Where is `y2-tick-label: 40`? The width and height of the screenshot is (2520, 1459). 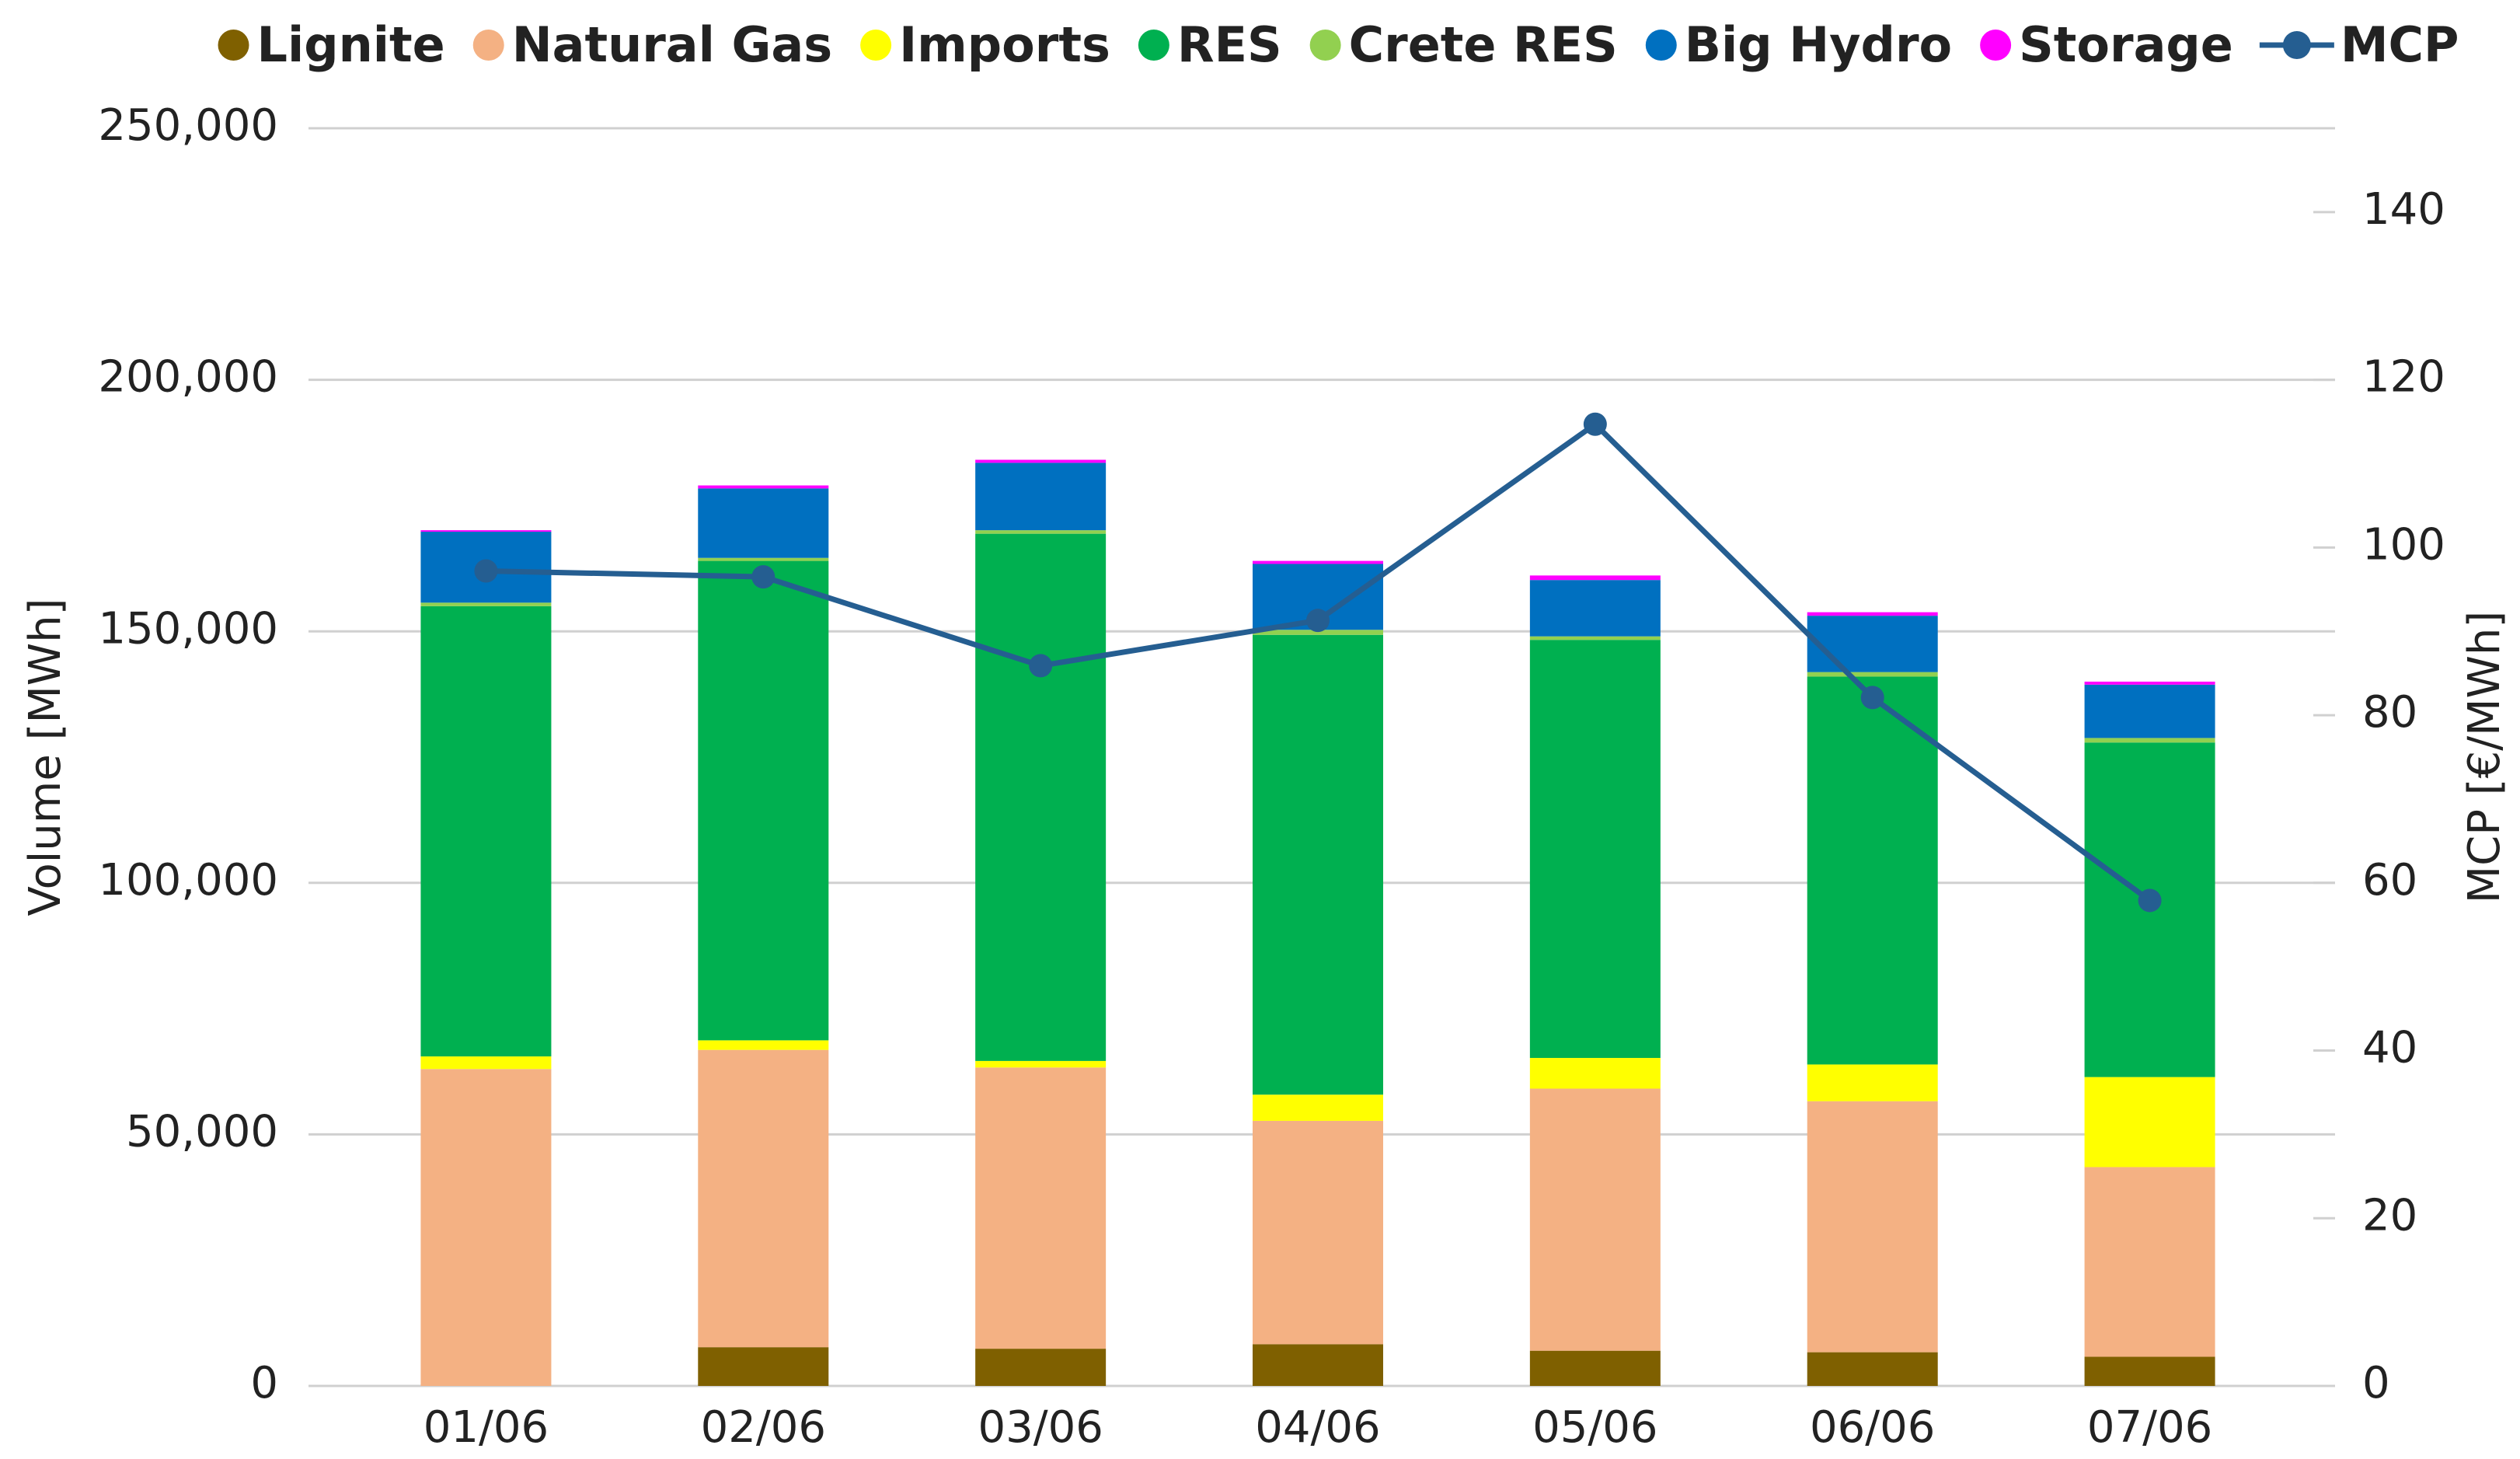
y2-tick-label: 40 is located at coordinates (2389, 1048).